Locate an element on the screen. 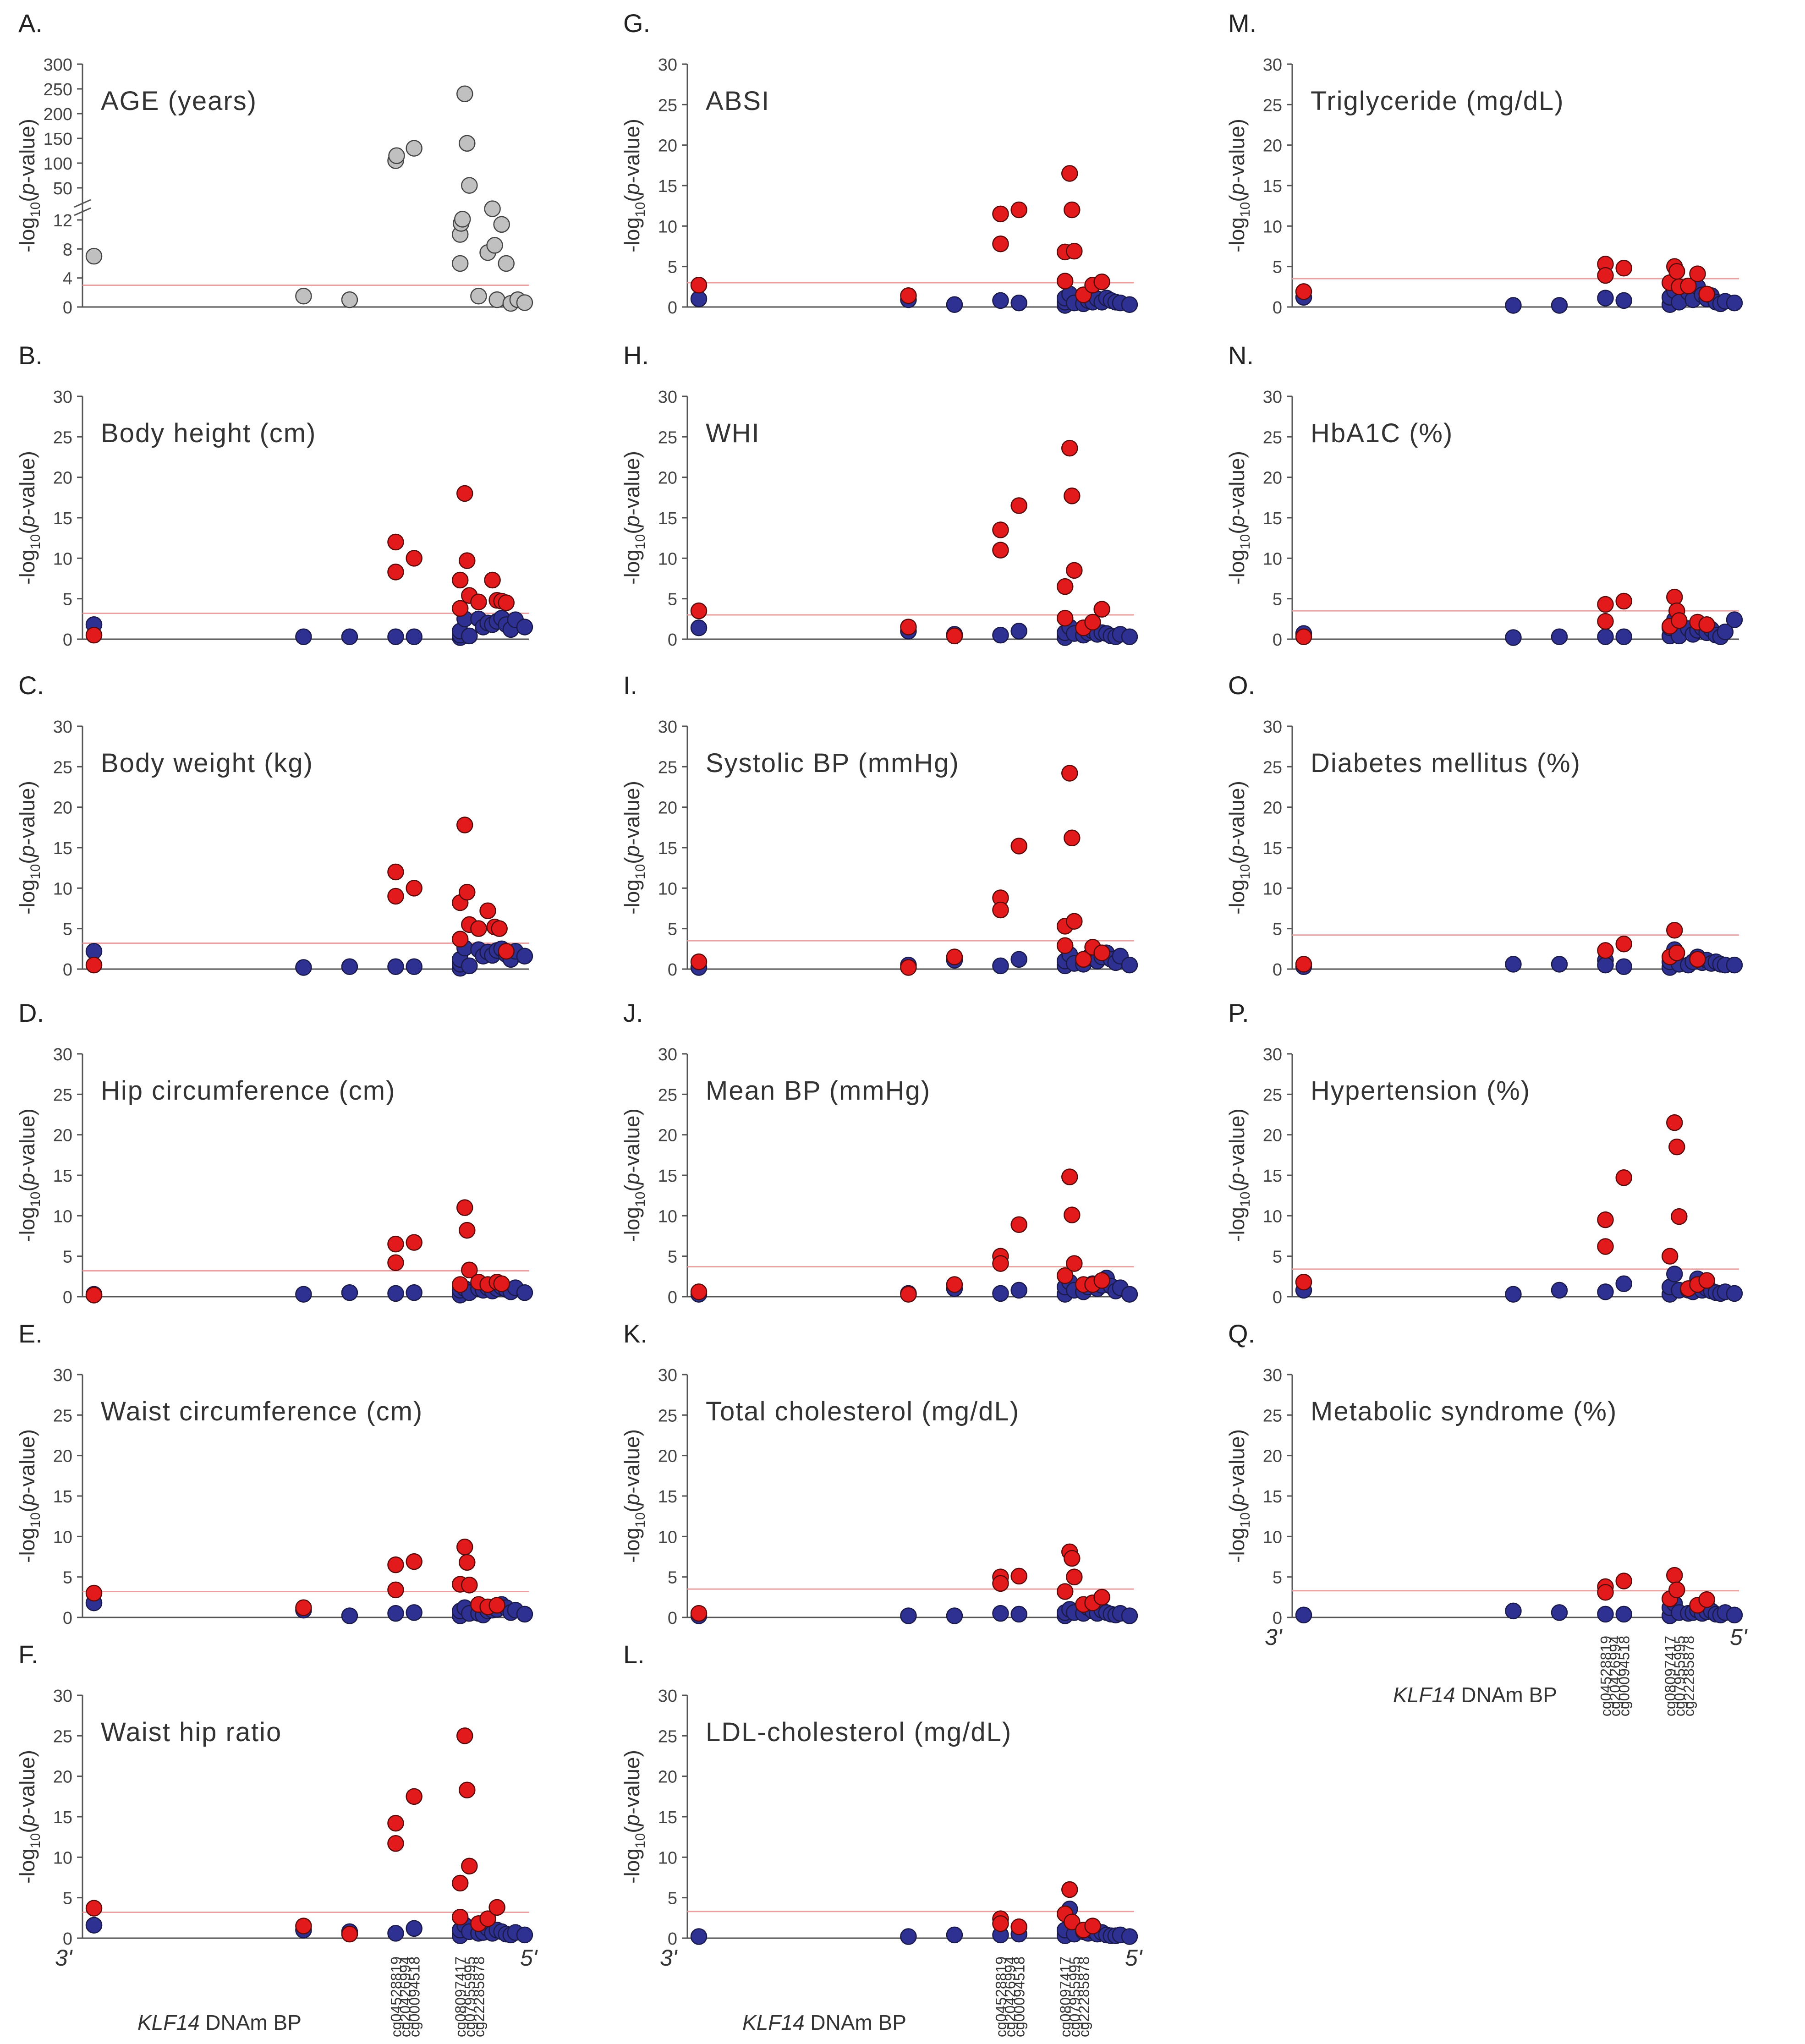 Image resolution: width=1805 pixels, height=2044 pixels. panel-title: Diabetes mellitus (%) is located at coordinates (1446, 763).